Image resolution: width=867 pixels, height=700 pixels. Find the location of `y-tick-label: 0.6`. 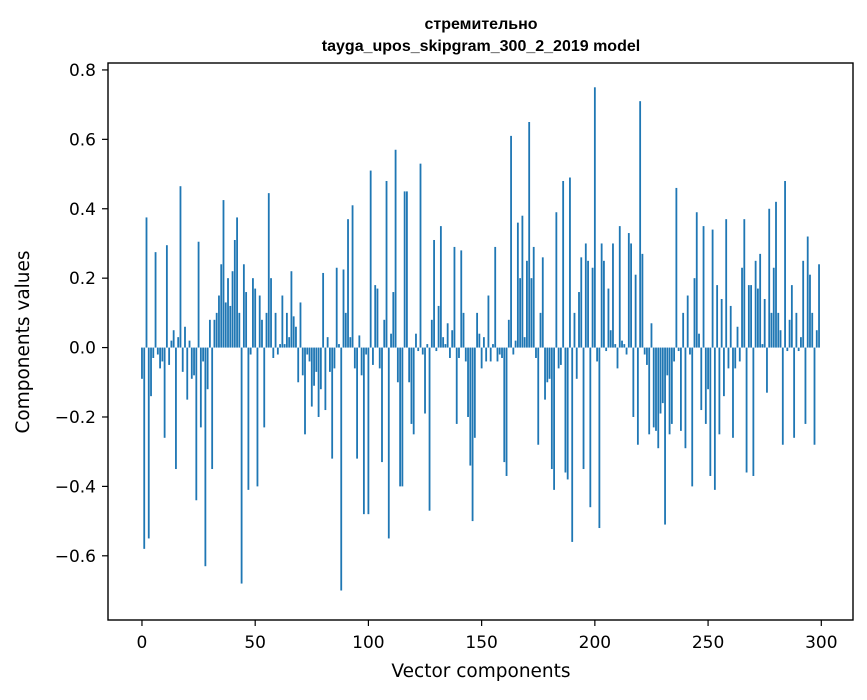

y-tick-label: 0.6 is located at coordinates (82, 140).